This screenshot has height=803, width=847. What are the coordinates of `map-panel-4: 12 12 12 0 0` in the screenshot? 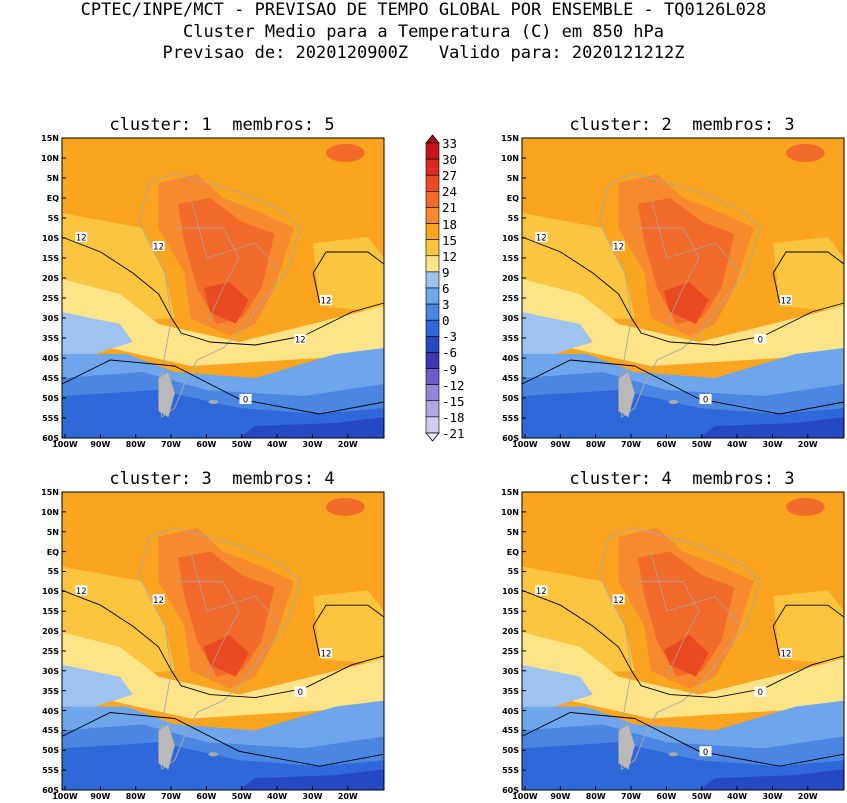 It's located at (683, 641).